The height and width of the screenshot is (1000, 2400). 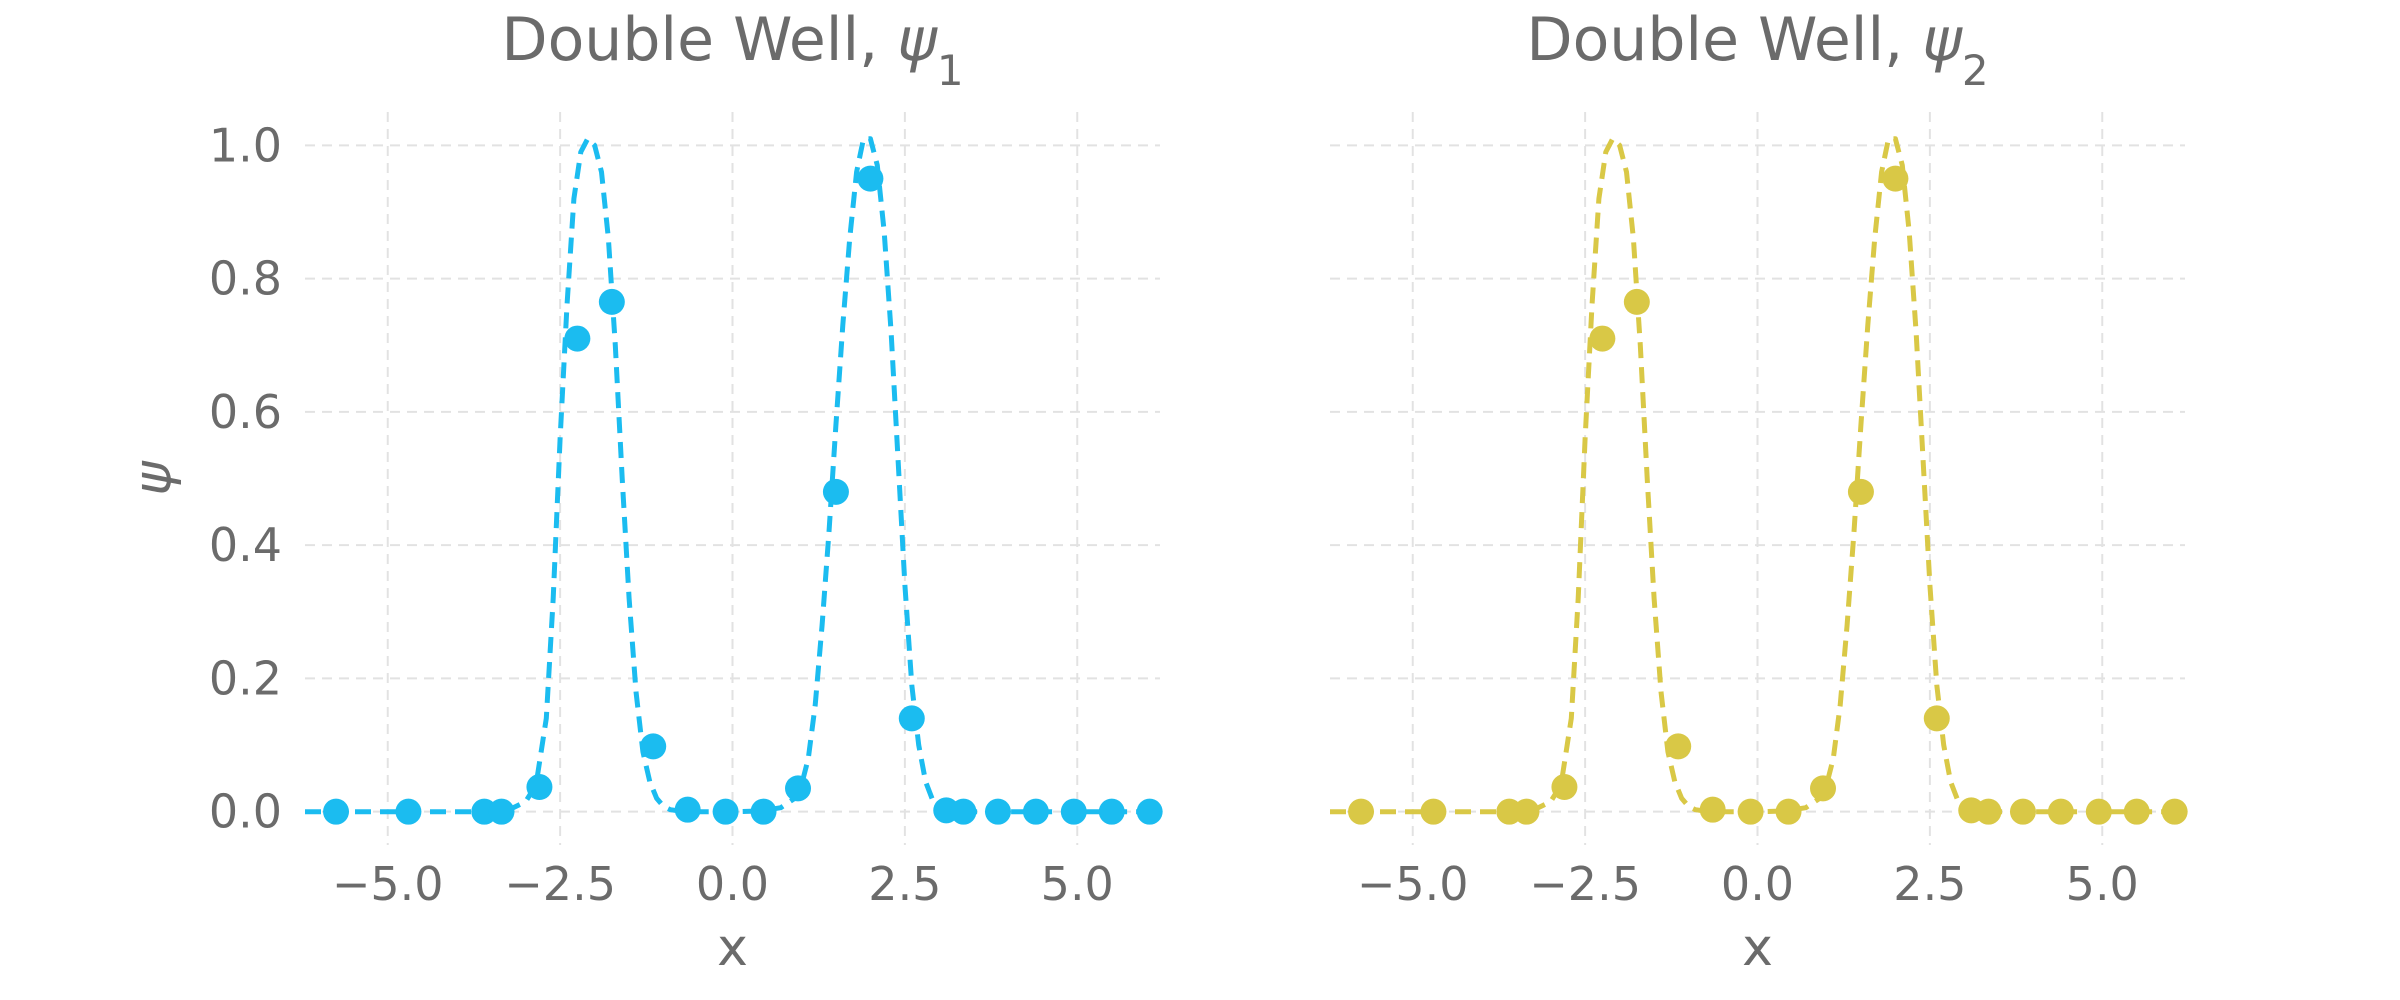 I want to click on y-tick-label: 0.2, so click(x=245, y=678).